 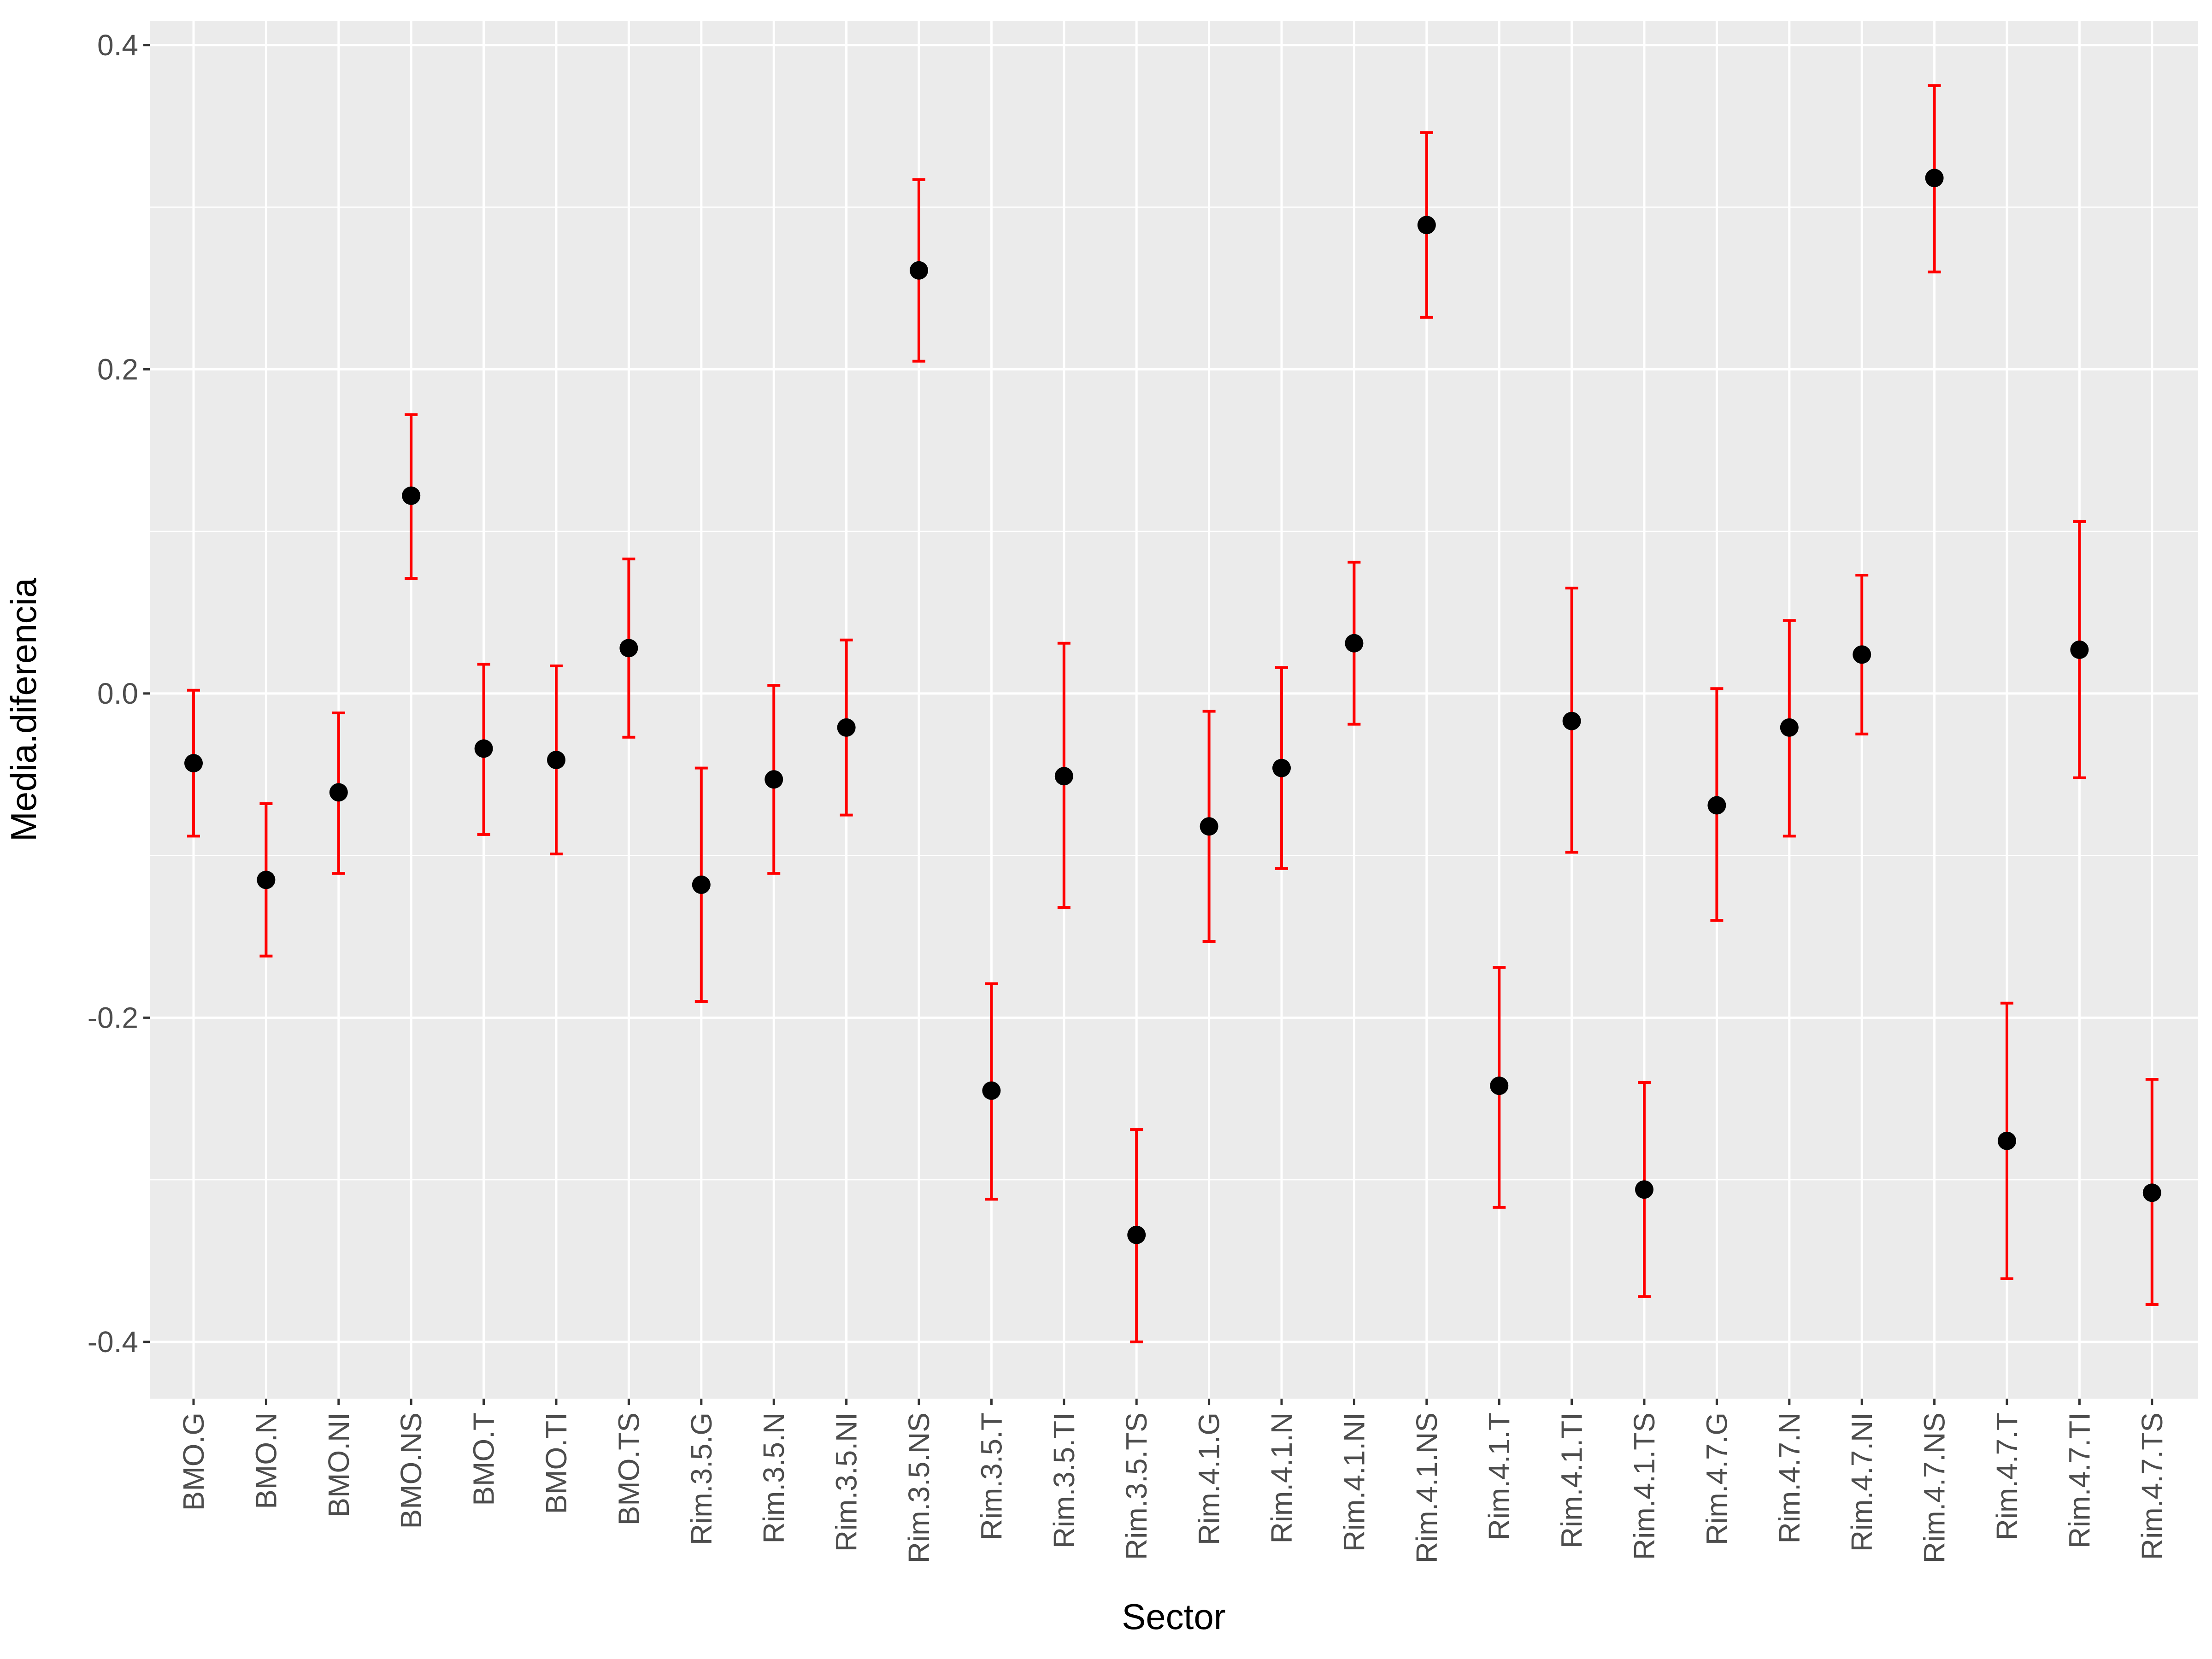 I want to click on point-Rim.3.5.TS, so click(x=1136, y=1234).